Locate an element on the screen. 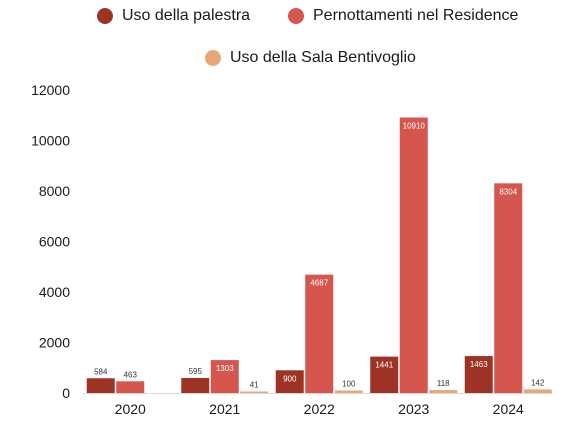 This screenshot has height=446, width=578. x-tick-label: 2023 is located at coordinates (413, 409).